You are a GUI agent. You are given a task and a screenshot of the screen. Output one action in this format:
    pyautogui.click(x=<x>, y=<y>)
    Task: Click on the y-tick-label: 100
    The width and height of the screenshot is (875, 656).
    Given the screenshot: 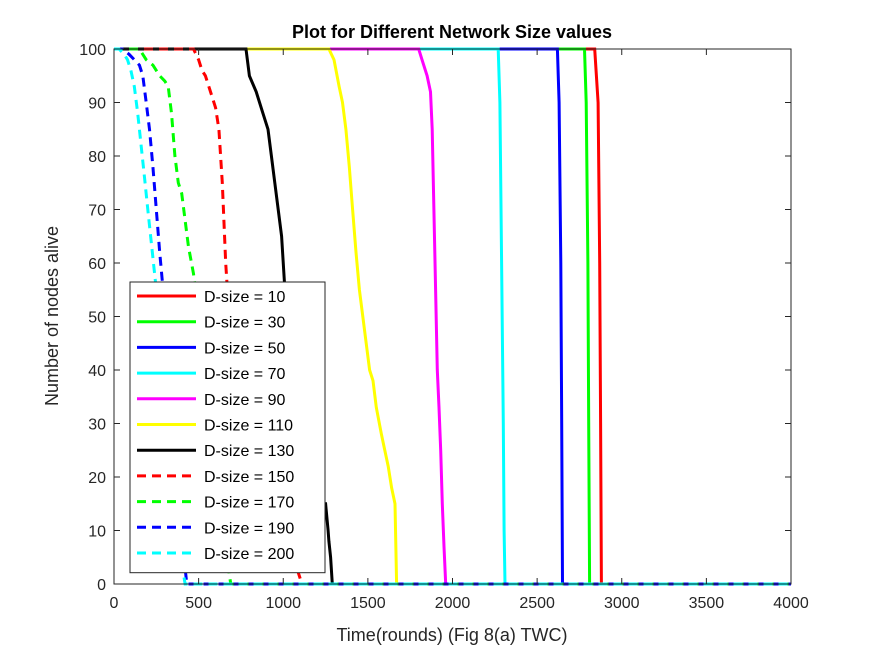 What is the action you would take?
    pyautogui.click(x=92, y=50)
    